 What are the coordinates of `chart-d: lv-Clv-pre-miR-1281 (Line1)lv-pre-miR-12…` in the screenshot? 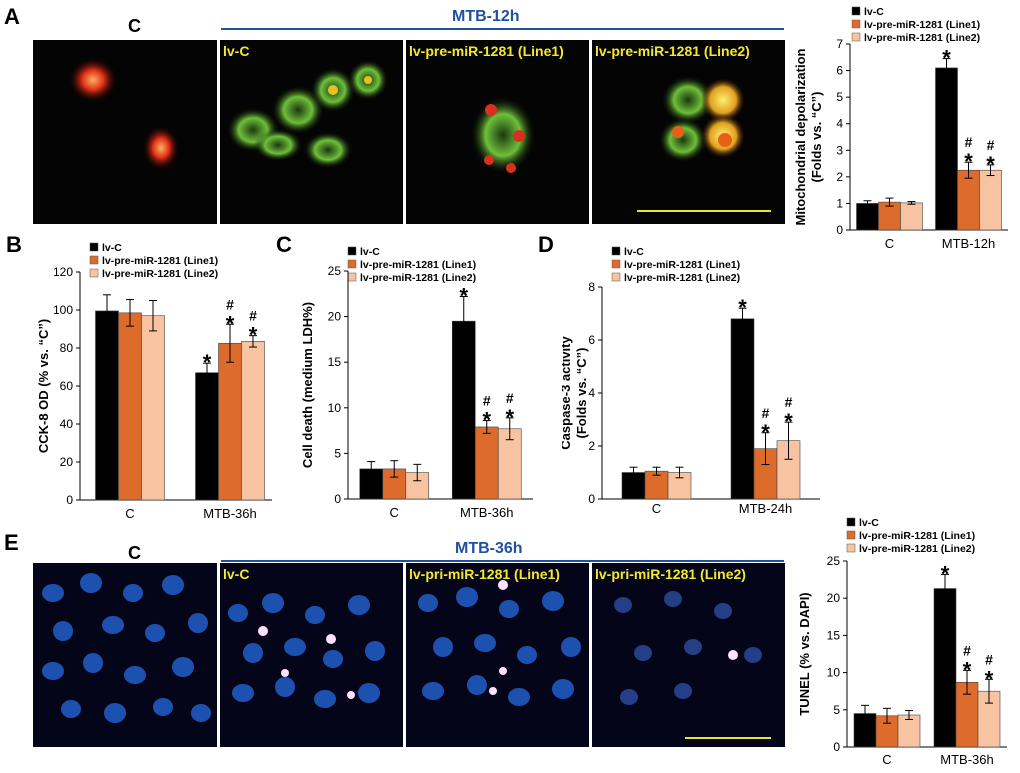 It's located at (691, 381).